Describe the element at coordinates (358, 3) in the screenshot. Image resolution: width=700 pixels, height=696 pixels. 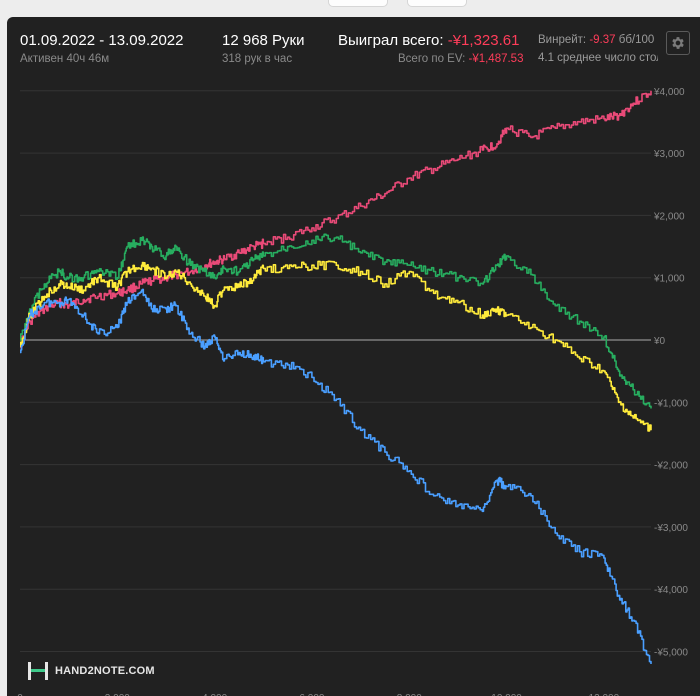
I see `top-tab-left` at that location.